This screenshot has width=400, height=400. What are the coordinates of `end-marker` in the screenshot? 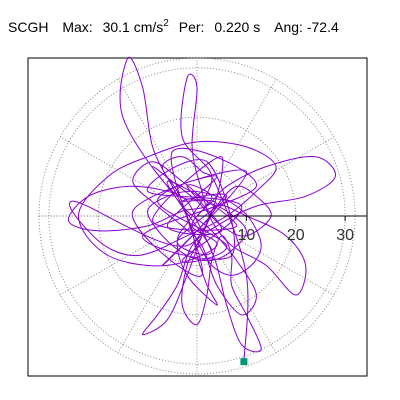 It's located at (244, 362).